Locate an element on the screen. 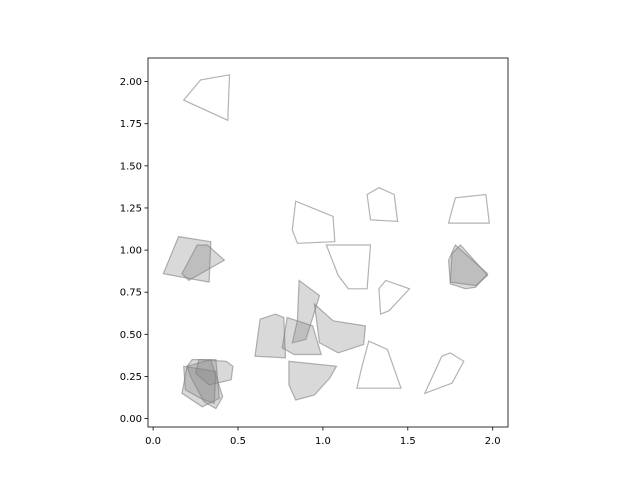 The image size is (640, 480). y-tick-label: 1.50 is located at coordinates (131, 166).